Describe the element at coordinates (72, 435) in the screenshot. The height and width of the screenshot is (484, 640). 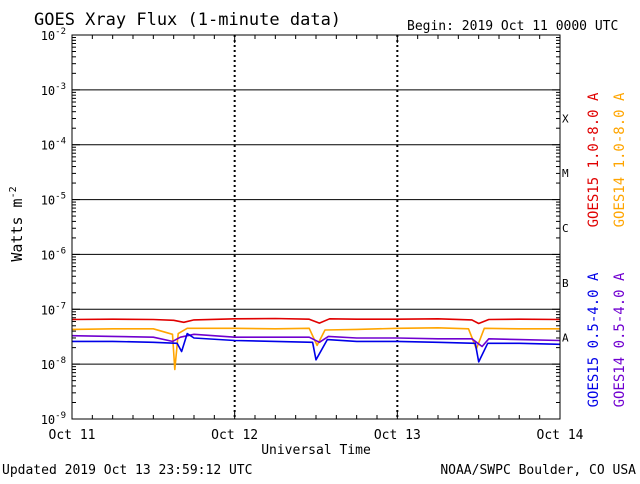
I see `x-tick-label: Oct 11` at that location.